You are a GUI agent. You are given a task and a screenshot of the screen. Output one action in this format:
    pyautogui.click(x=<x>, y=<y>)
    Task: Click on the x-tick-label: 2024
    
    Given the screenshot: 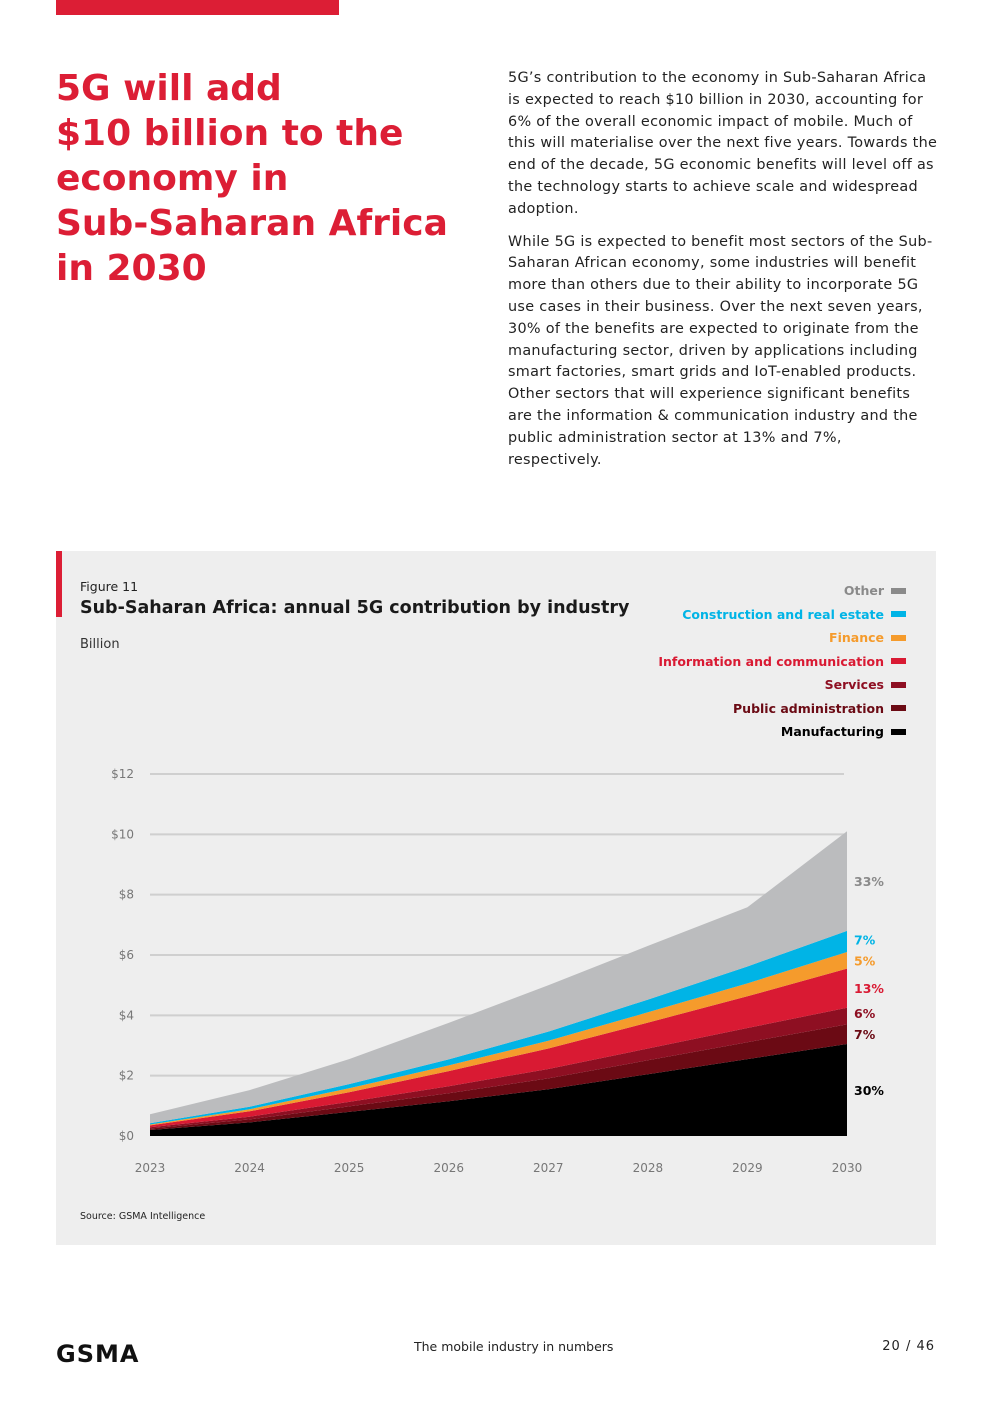 What is the action you would take?
    pyautogui.click(x=249, y=1168)
    